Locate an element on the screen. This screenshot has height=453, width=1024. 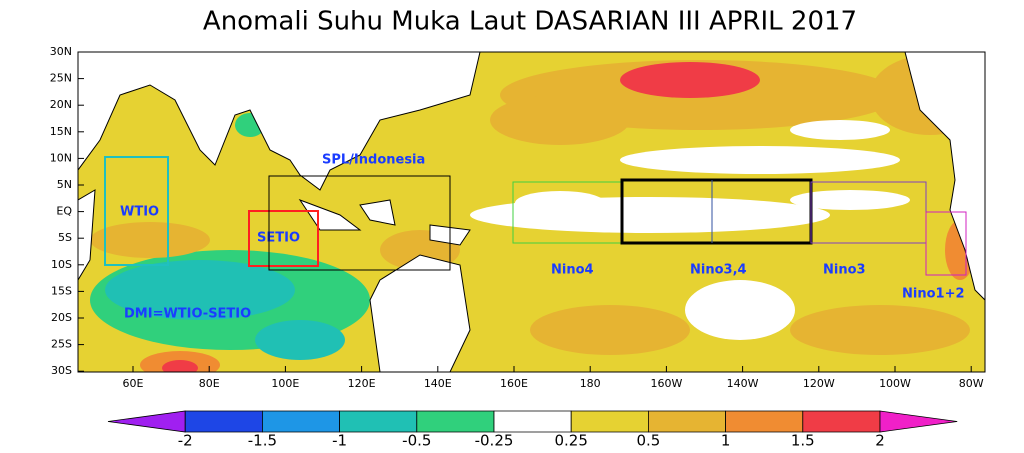
lon-label: 120E is located at coordinates (362, 383).